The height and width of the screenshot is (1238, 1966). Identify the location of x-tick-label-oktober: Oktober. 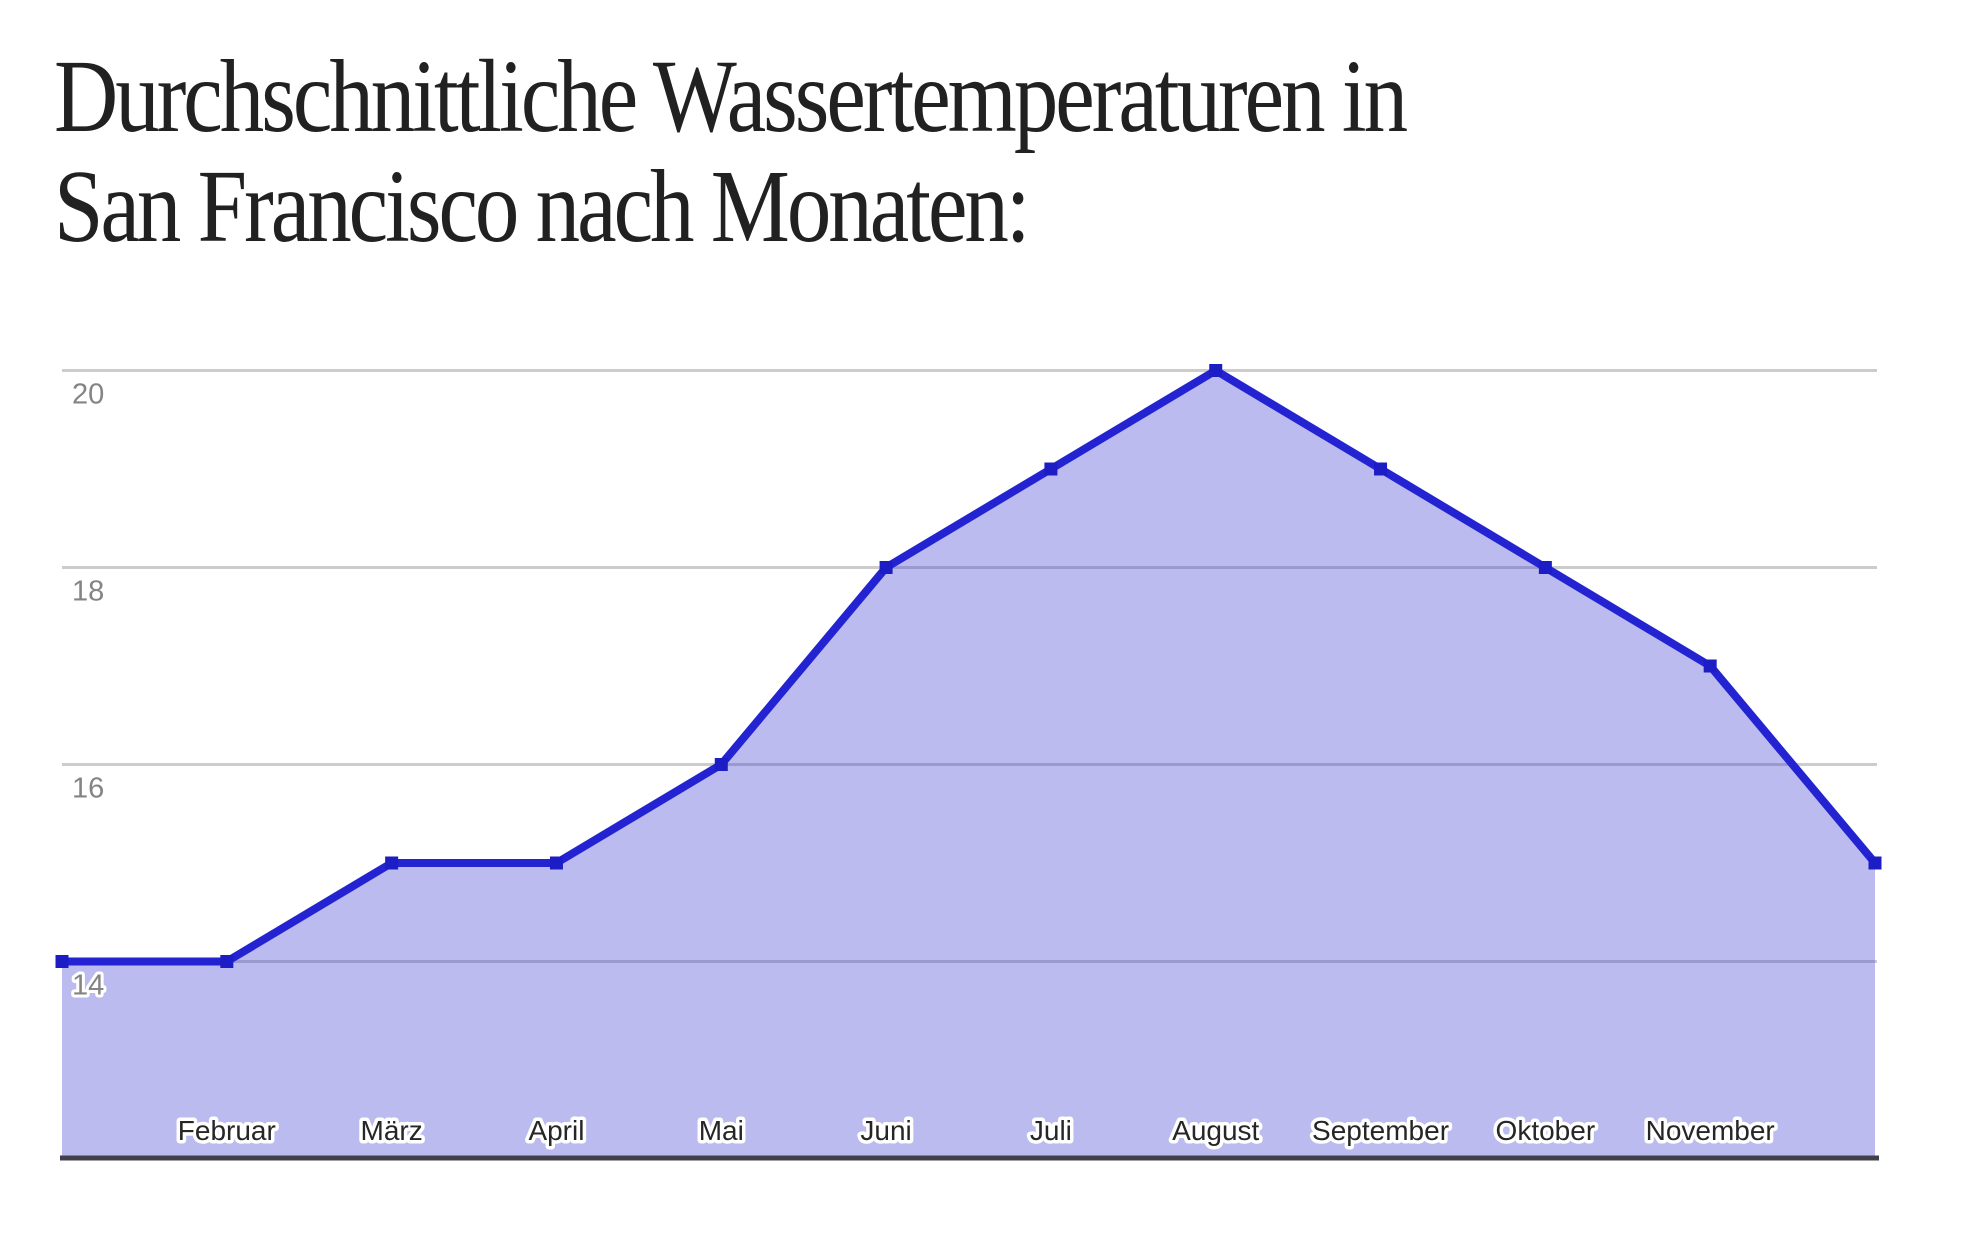
(1546, 1130).